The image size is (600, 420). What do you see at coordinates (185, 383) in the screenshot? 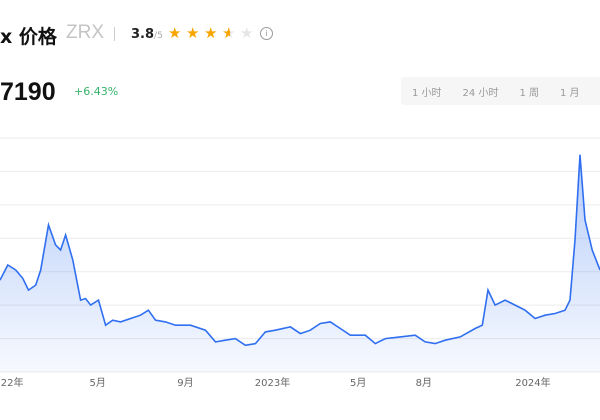
I see `x-tick-label: 9月` at bounding box center [185, 383].